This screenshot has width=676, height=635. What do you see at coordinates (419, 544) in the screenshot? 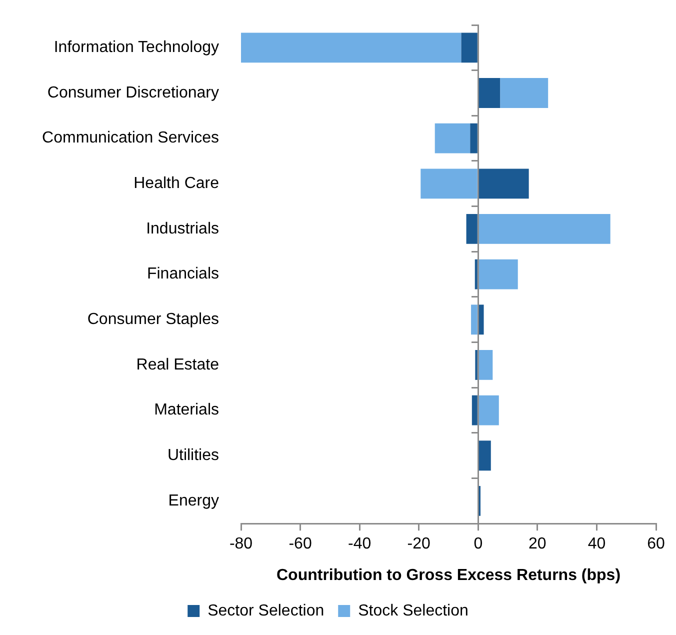
I see `x-tick-label: -20` at bounding box center [419, 544].